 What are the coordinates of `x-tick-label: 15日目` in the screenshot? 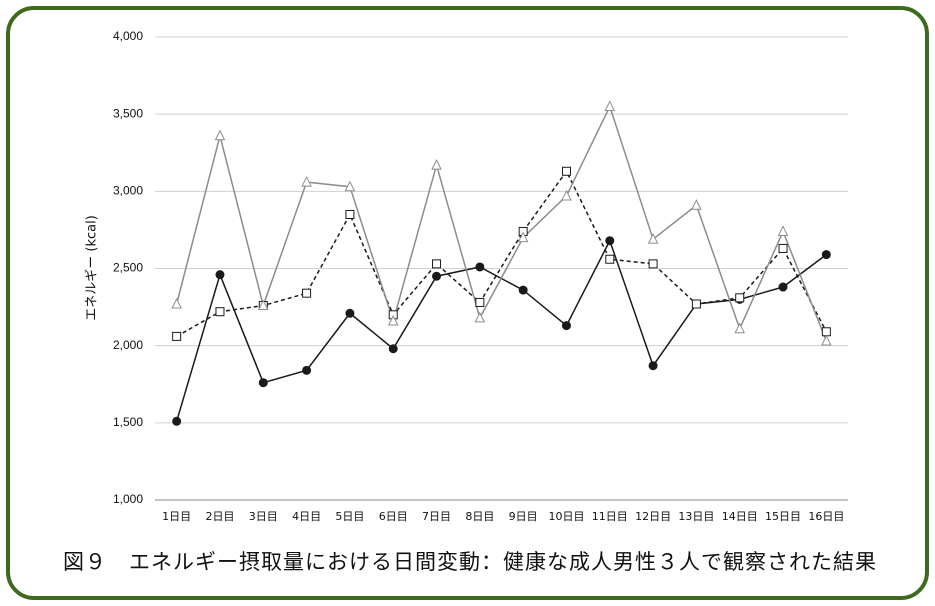 It's located at (783, 516).